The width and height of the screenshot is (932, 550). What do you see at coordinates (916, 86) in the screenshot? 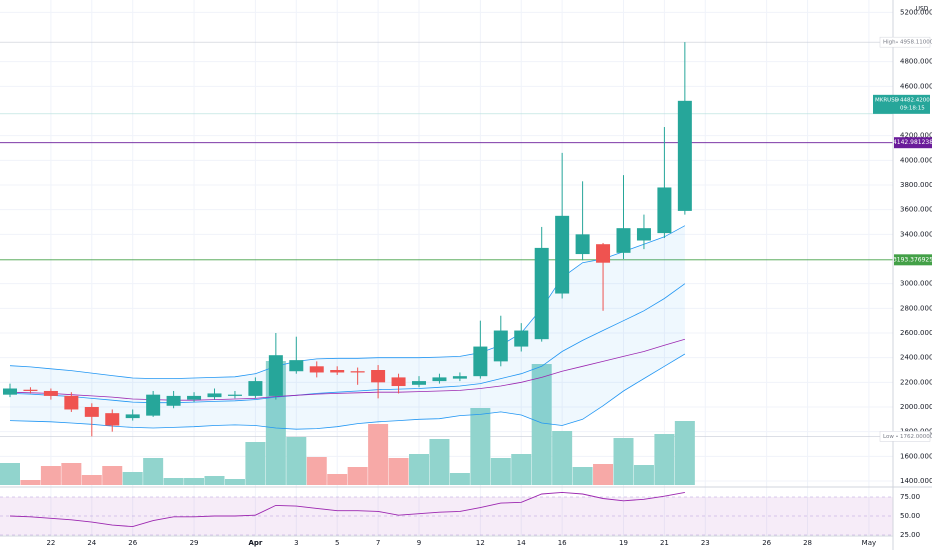
I see `y-tick-label: 4600.000000` at bounding box center [916, 86].